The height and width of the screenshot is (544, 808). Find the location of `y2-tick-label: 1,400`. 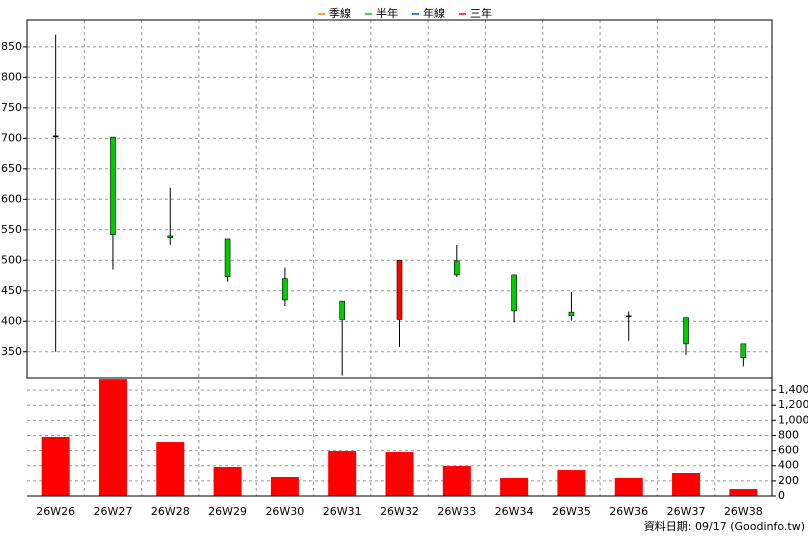

y2-tick-label: 1,400 is located at coordinates (793, 389).